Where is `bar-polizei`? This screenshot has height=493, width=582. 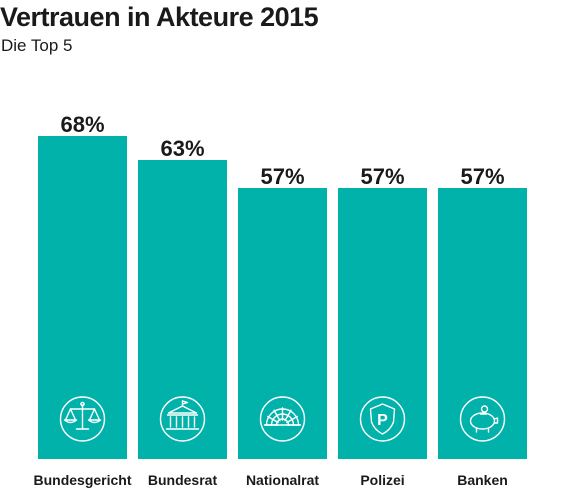
bar-polizei is located at coordinates (382, 323).